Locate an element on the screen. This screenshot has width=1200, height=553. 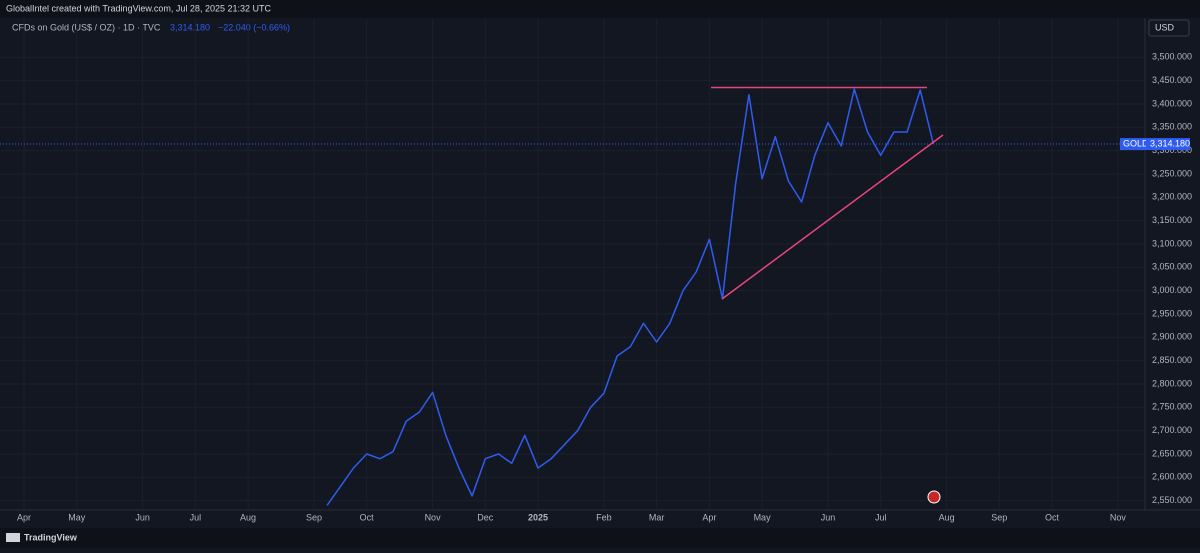
price-tag-label: 3,314.180 is located at coordinates (1170, 143).